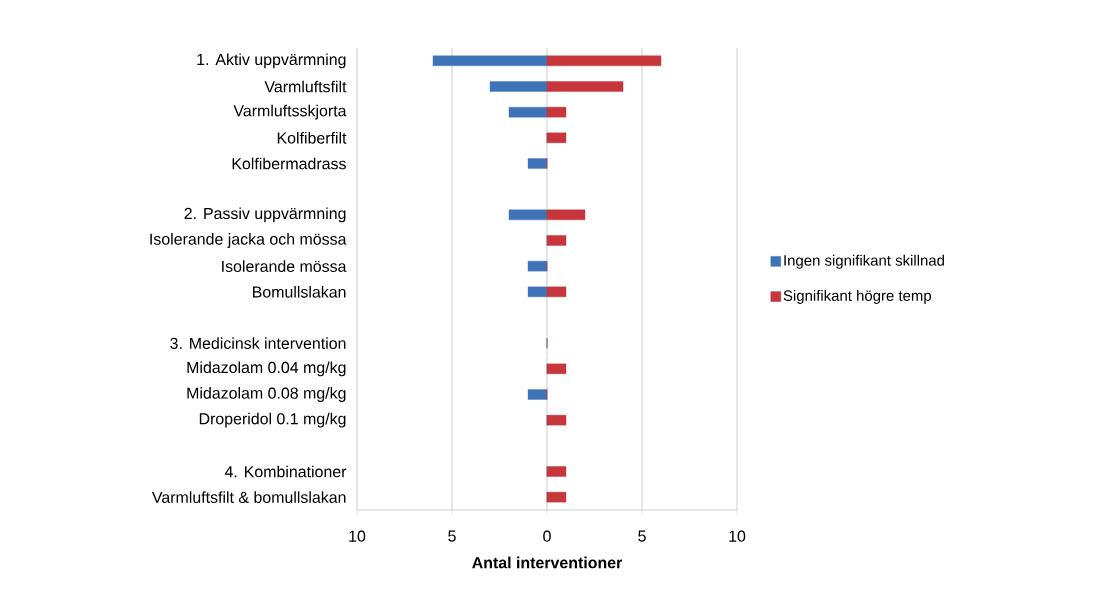  Describe the element at coordinates (265, 215) in the screenshot. I see `y-tick-label: 2. Passiv uppvärmning` at that location.